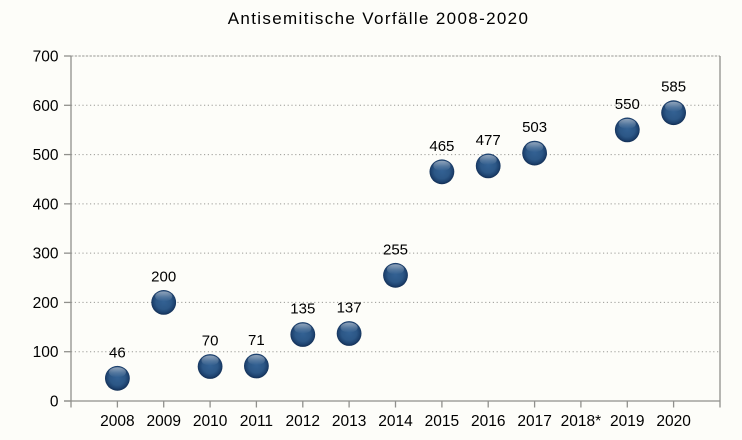 This screenshot has height=440, width=742. I want to click on svg-text: 71, so click(256, 340).